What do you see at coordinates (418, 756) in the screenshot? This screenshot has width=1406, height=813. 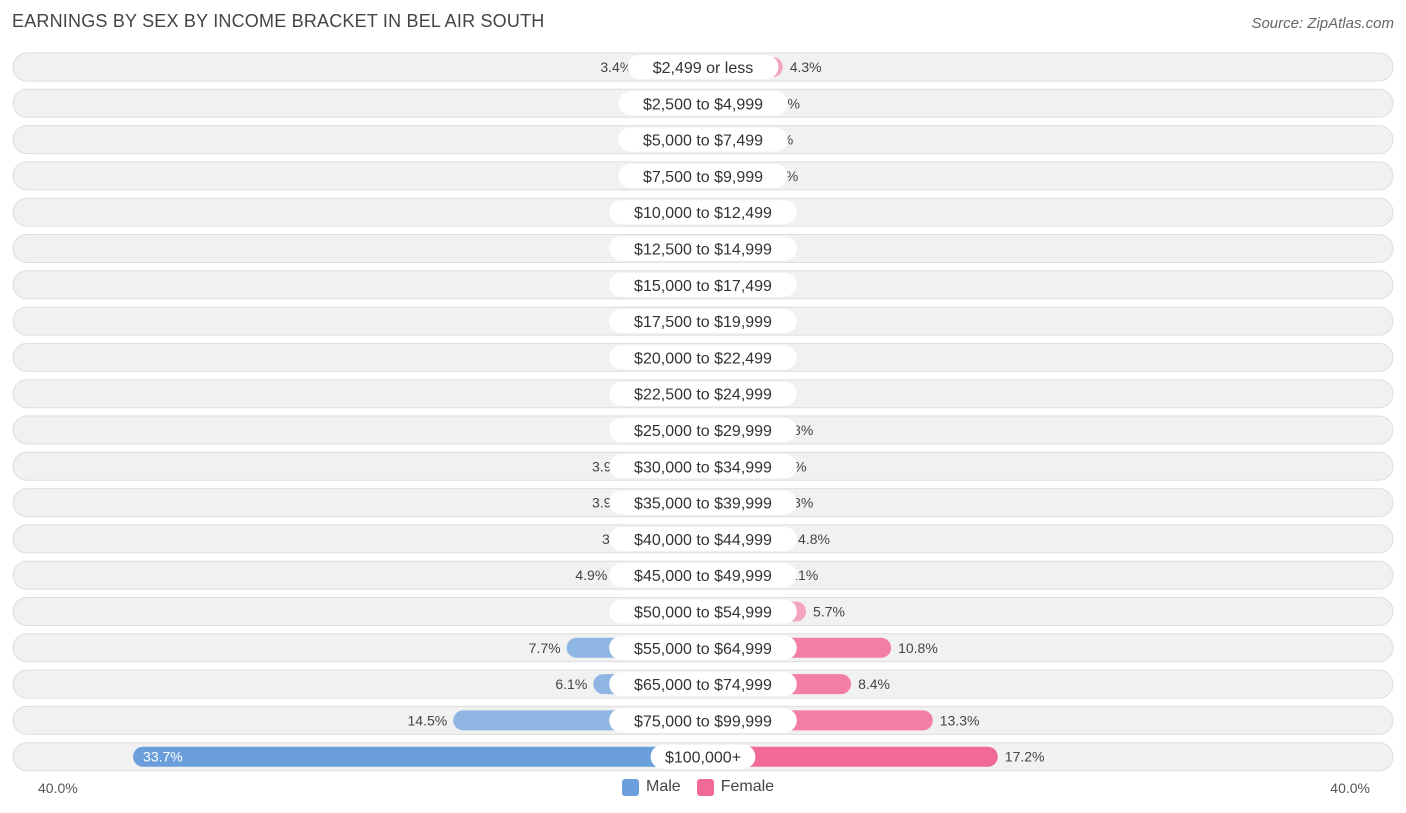 I see `male-bar` at bounding box center [418, 756].